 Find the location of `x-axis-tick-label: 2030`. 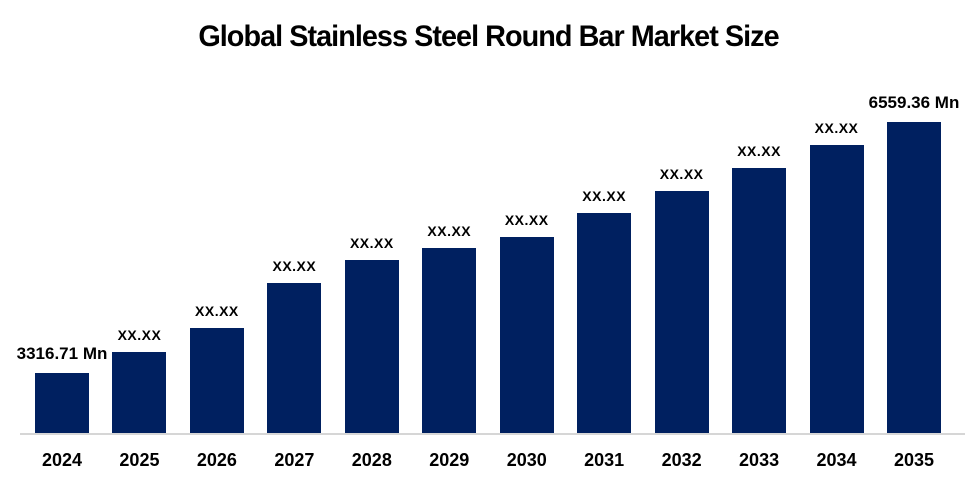

x-axis-tick-label: 2030 is located at coordinates (526, 460).